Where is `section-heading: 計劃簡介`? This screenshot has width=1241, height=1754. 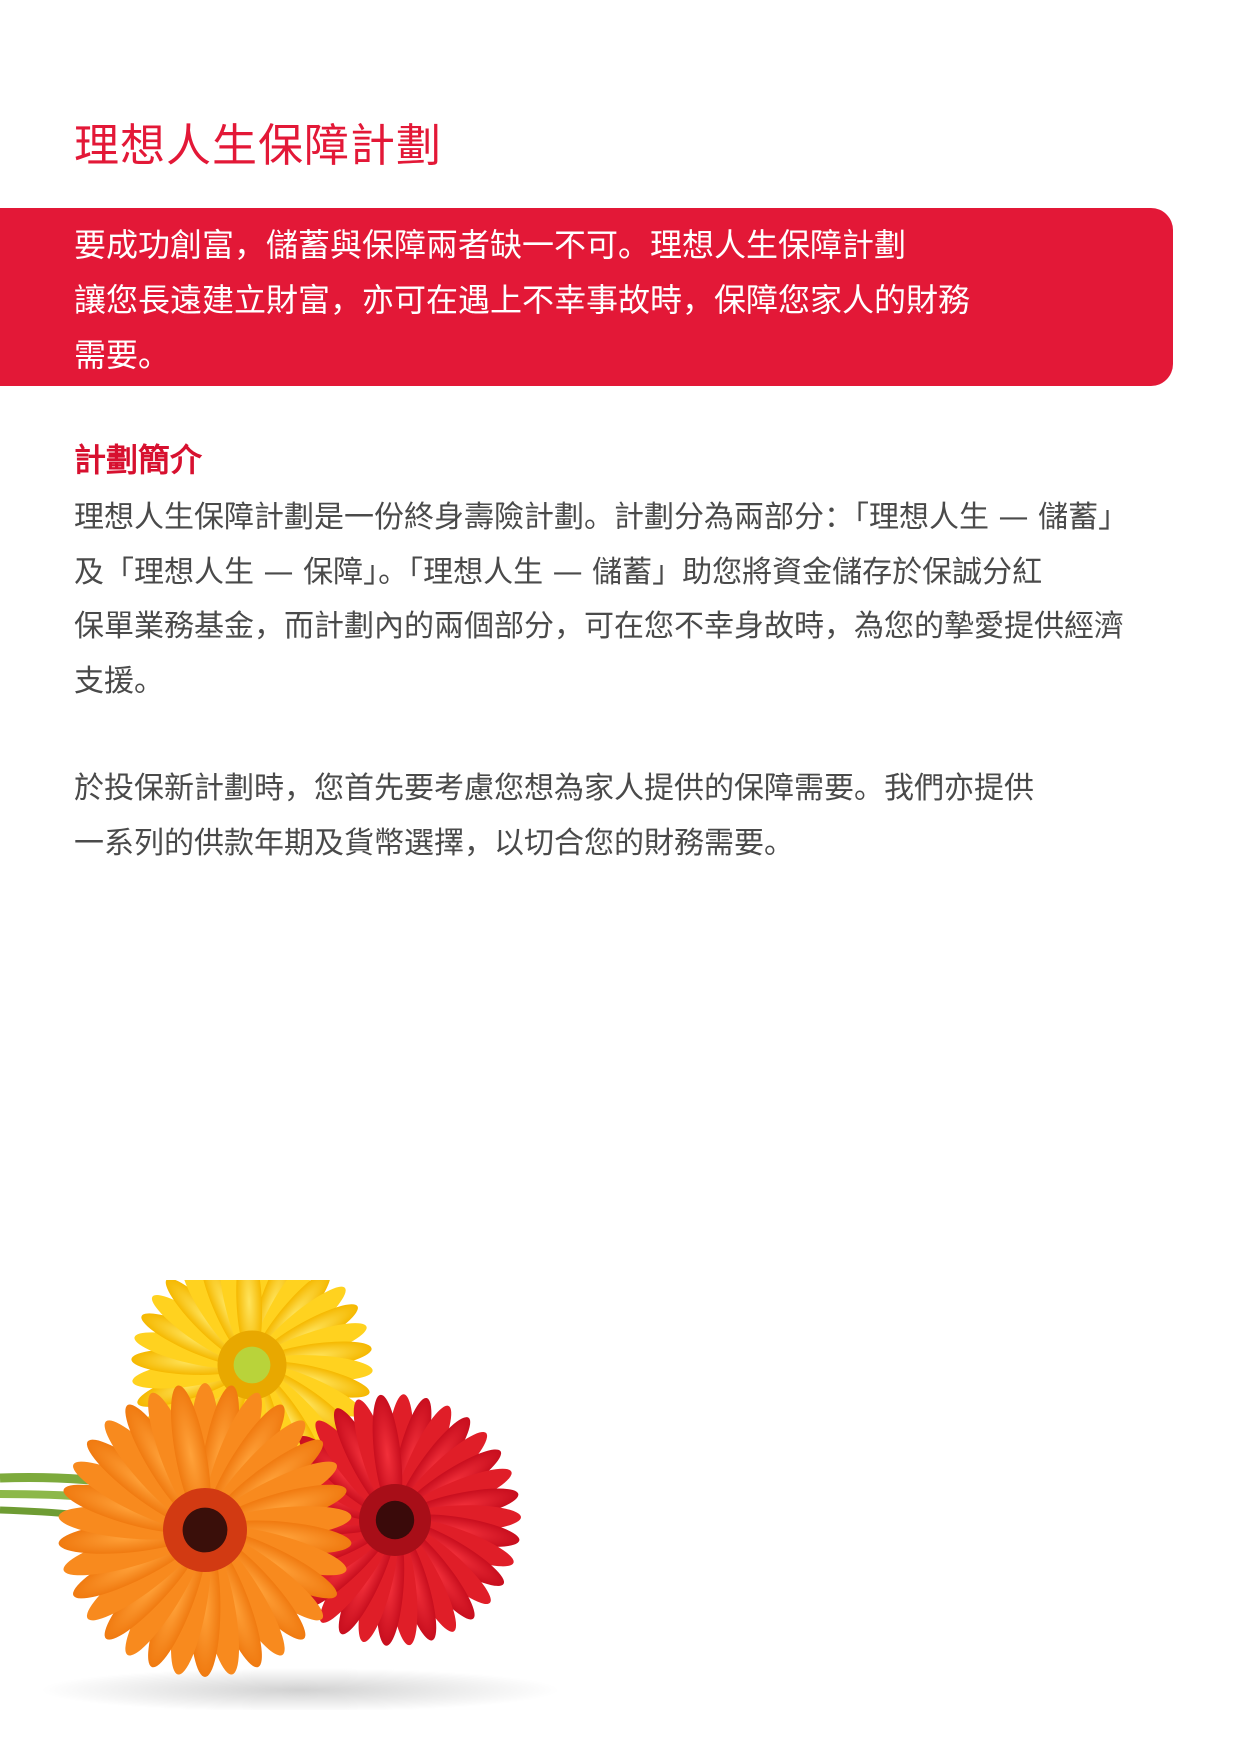
section-heading: 計劃簡介 is located at coordinates (138, 460).